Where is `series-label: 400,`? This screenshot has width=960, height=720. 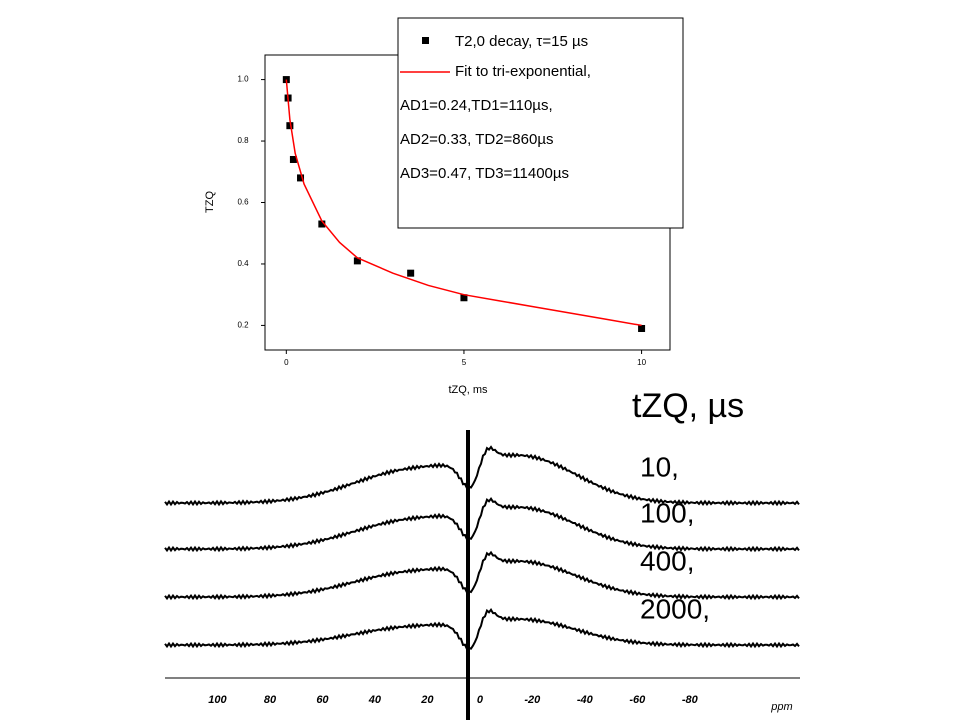 series-label: 400, is located at coordinates (667, 560).